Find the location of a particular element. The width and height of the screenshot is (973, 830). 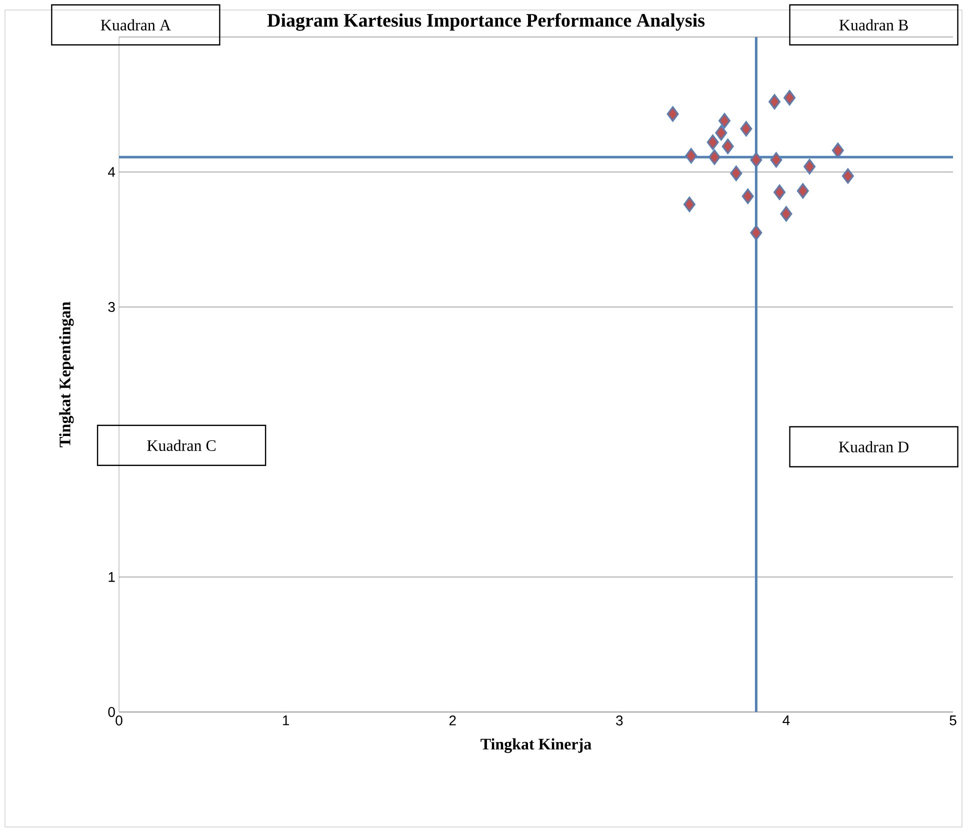

y-tick-label: 0 is located at coordinates (111, 712).